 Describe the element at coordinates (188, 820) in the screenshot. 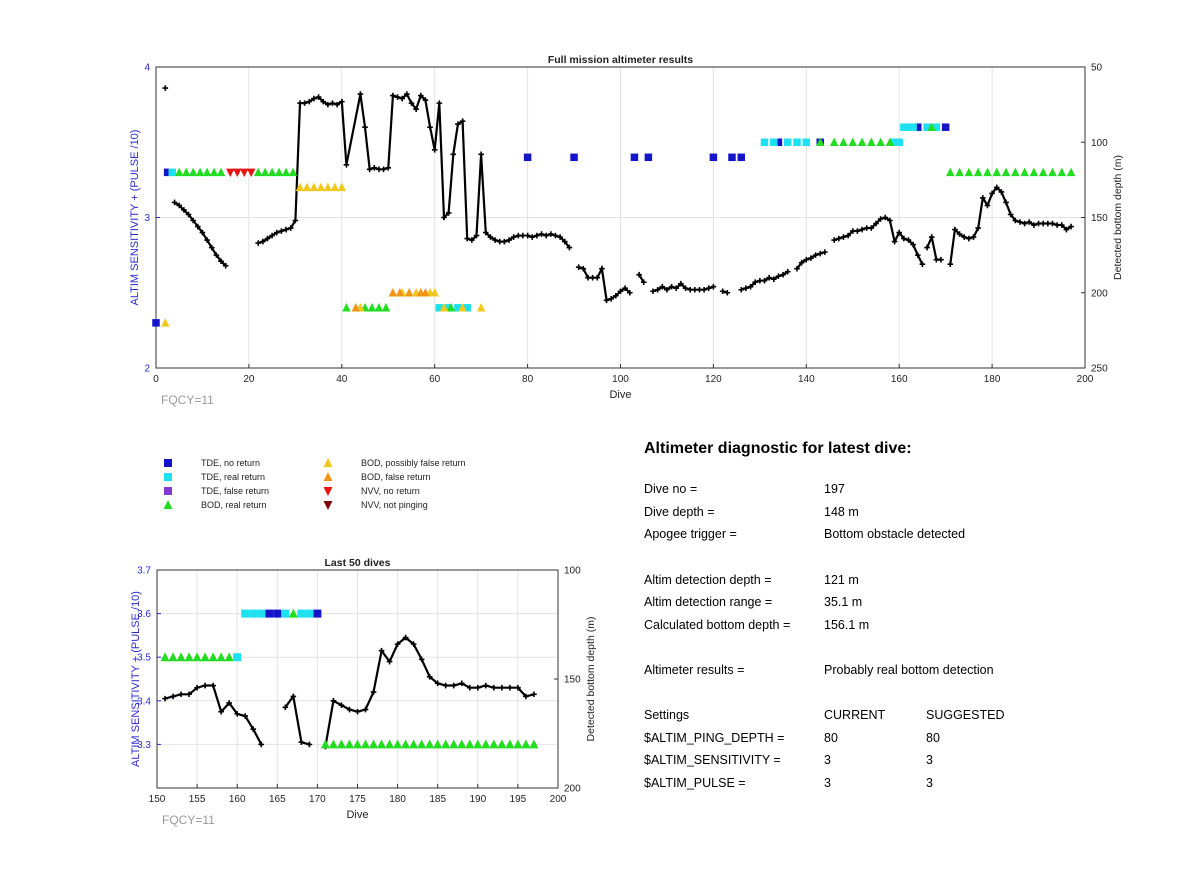

I see `chart-2-fqcy-label: FQCY=11` at that location.